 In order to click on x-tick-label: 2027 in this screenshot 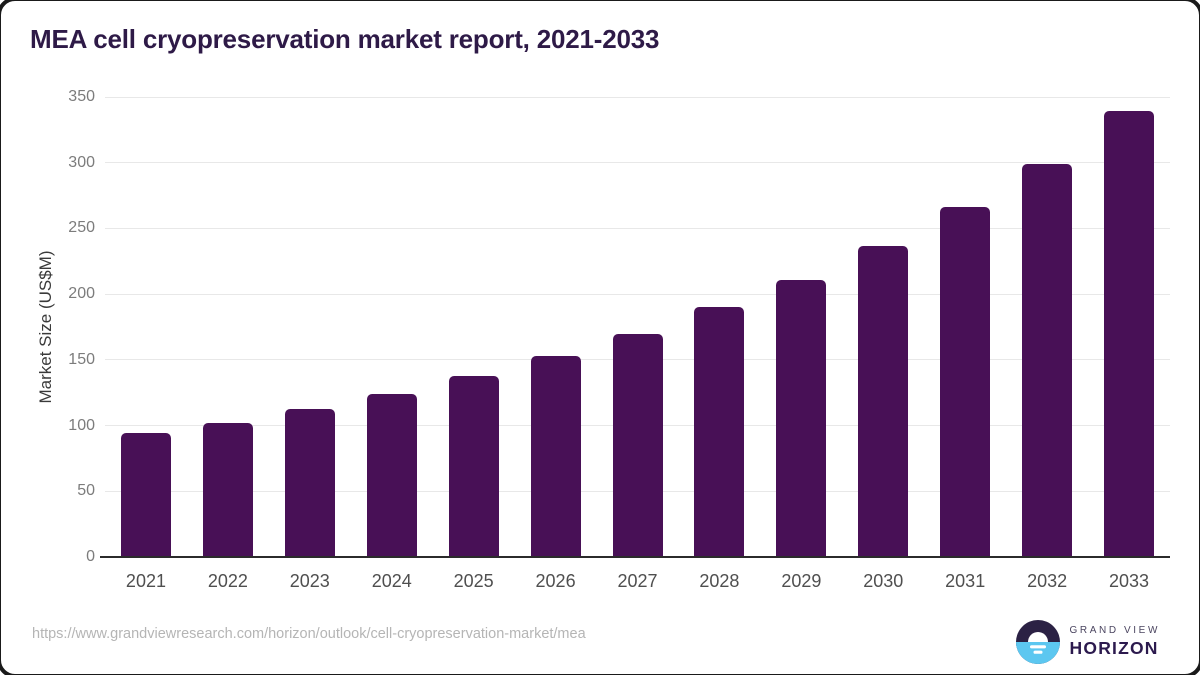, I will do `click(637, 581)`.